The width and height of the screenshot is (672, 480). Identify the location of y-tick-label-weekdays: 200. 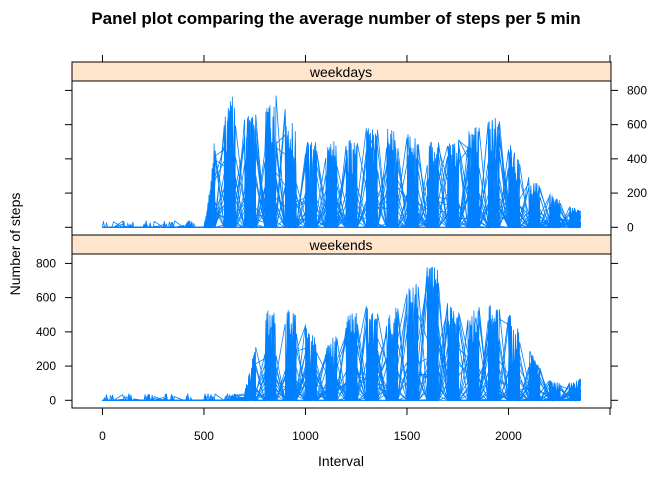
(637, 193).